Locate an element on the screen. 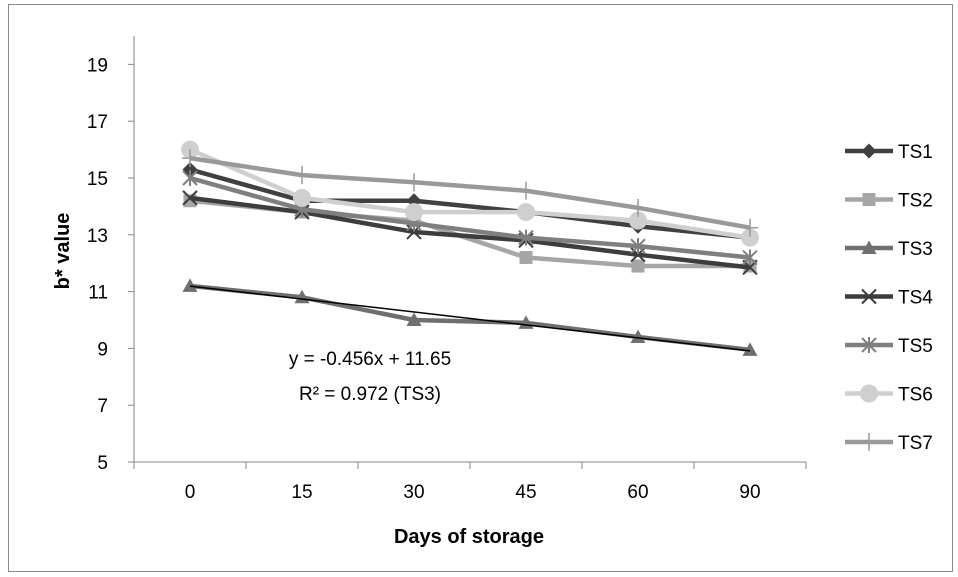  y-tick-label: 7 is located at coordinates (102, 406).